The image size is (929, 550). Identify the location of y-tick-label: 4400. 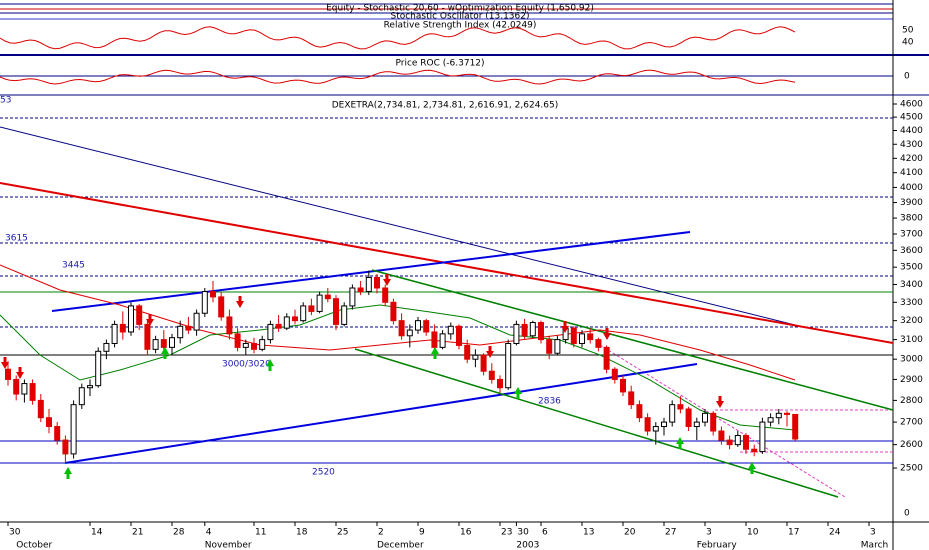
(911, 131).